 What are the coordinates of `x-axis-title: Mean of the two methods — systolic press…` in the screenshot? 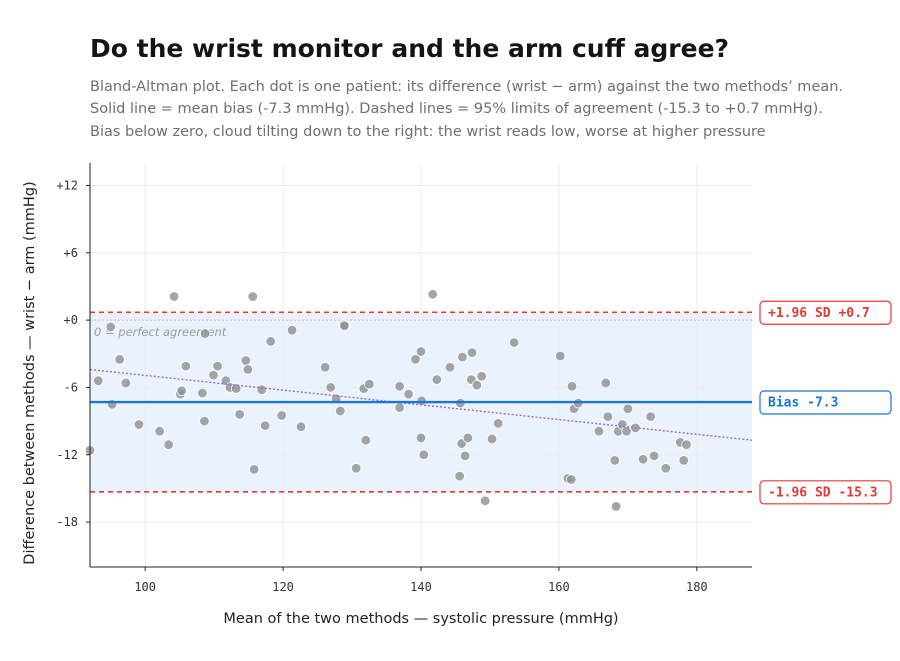 It's located at (420, 619).